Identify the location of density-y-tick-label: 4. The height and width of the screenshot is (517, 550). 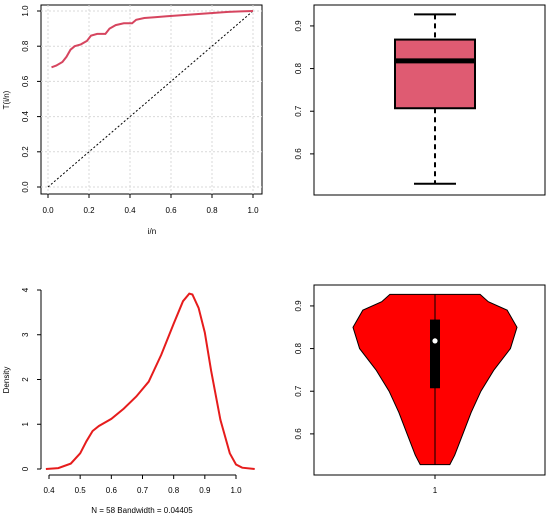
(25, 289).